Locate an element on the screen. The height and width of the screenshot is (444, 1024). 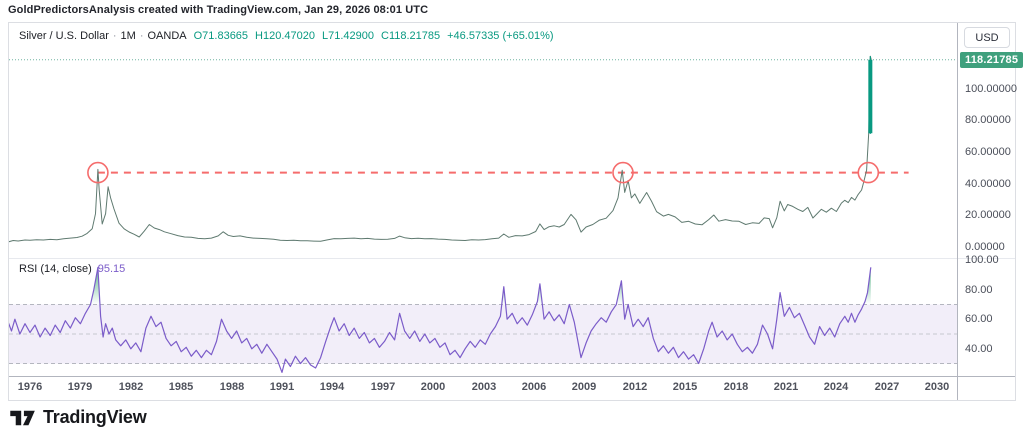
rsi-tick-label: 100.00 is located at coordinates (982, 260).